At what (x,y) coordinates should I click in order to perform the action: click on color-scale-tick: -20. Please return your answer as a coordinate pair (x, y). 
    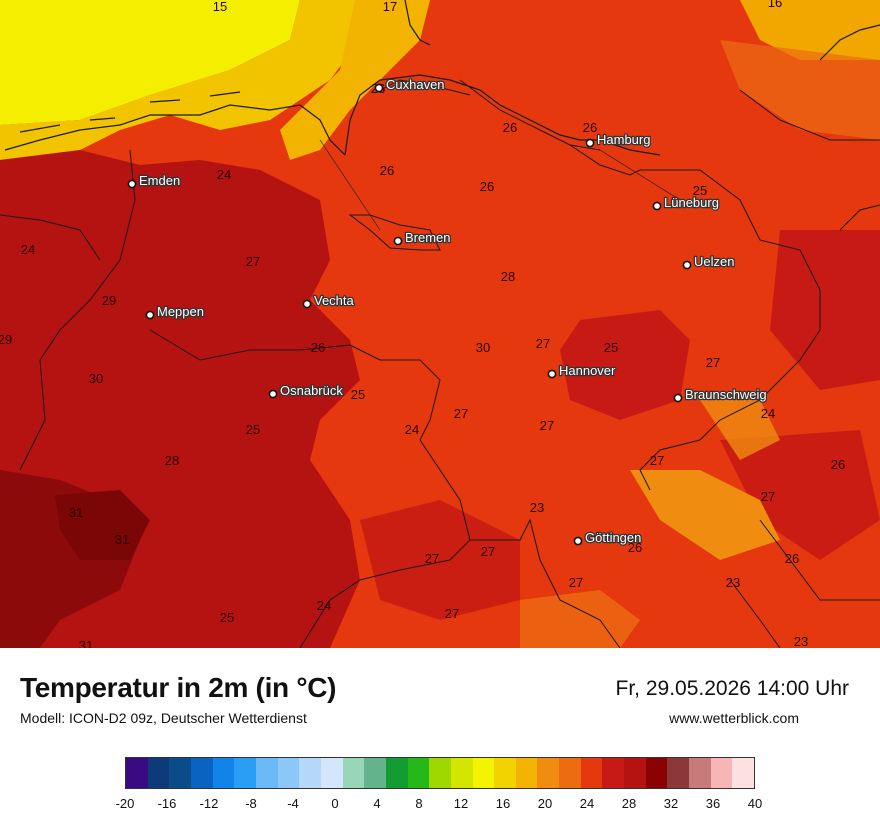
    Looking at the image, I should click on (125, 803).